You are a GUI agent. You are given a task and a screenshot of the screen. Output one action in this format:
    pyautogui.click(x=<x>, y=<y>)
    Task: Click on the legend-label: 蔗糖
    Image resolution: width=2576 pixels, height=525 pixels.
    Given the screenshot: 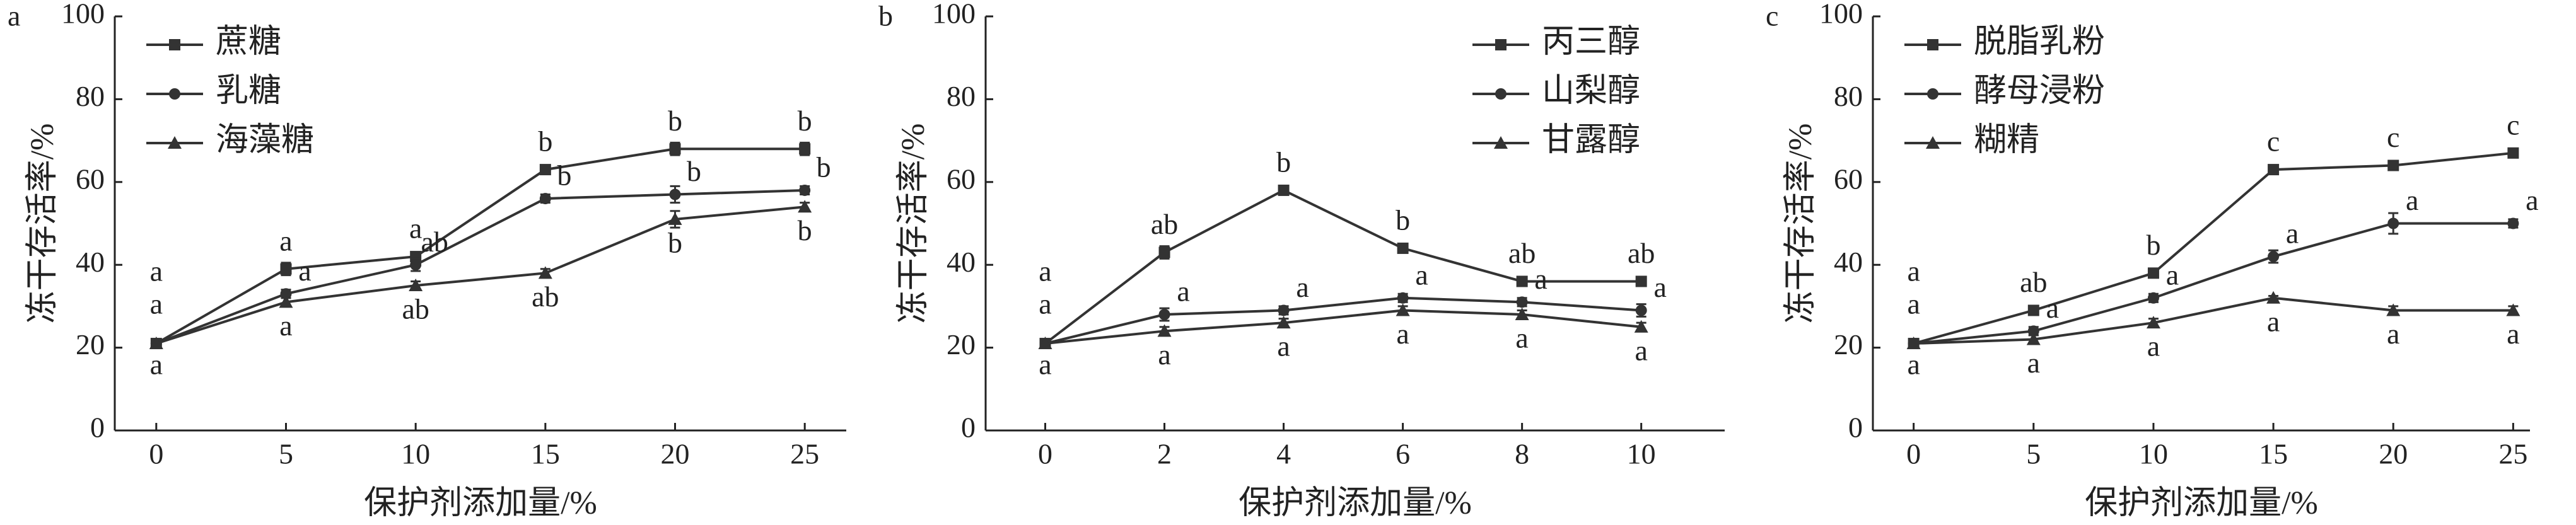 What is the action you would take?
    pyautogui.click(x=249, y=42)
    